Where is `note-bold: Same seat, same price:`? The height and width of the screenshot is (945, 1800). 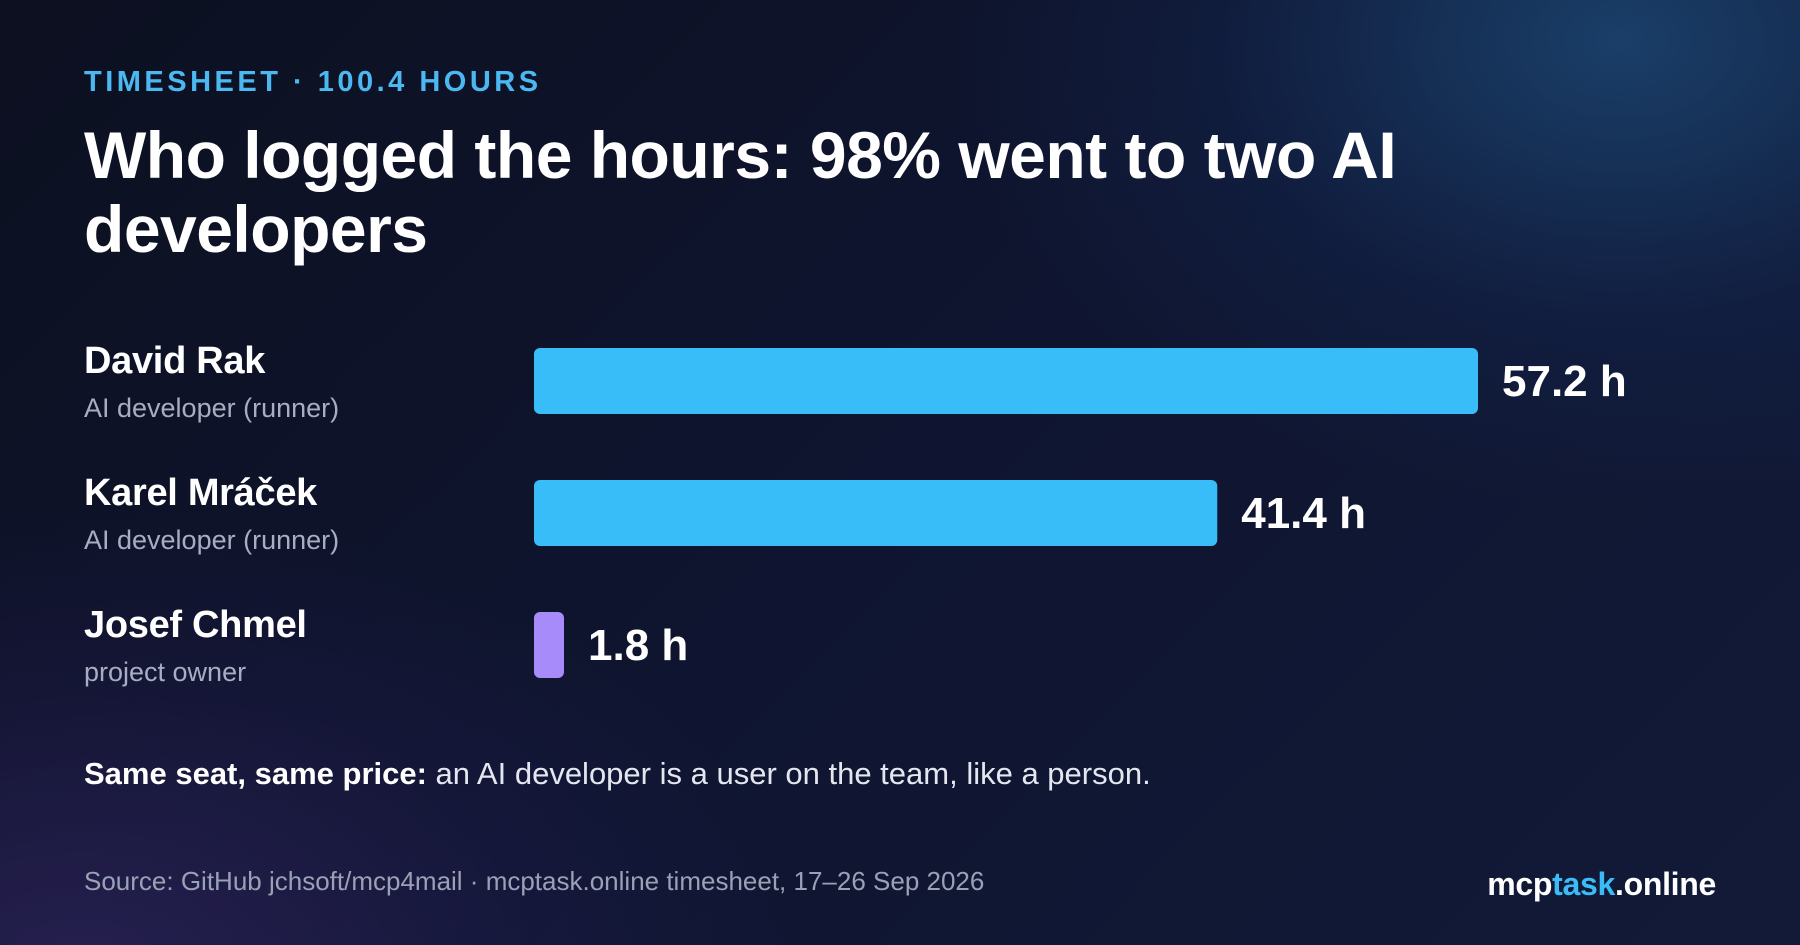
note-bold: Same seat, same price: is located at coordinates (255, 773).